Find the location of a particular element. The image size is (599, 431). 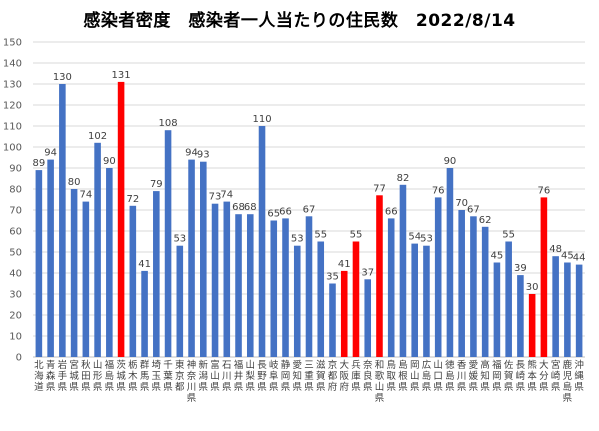

y-tick-label: 50 is located at coordinates (15, 253).